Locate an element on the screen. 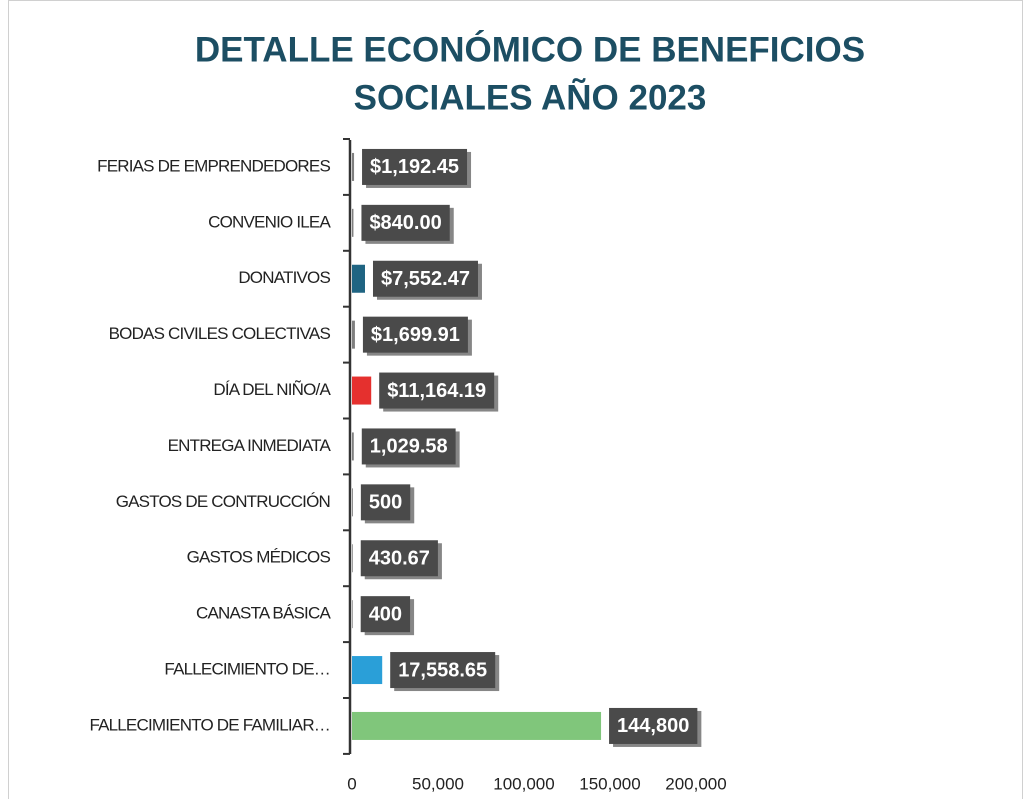  value-label: 500 is located at coordinates (385, 503).